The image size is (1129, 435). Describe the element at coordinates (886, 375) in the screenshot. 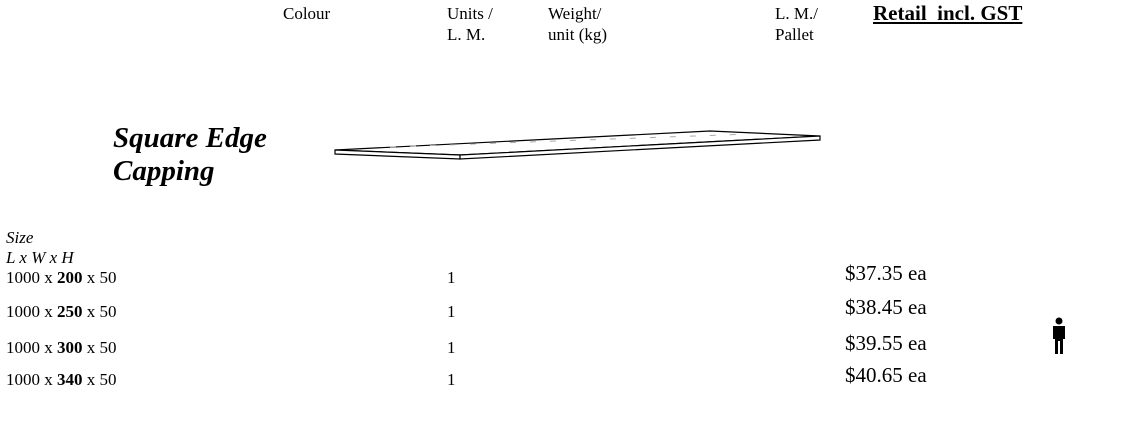

I see `price: $40.65 ea` at that location.